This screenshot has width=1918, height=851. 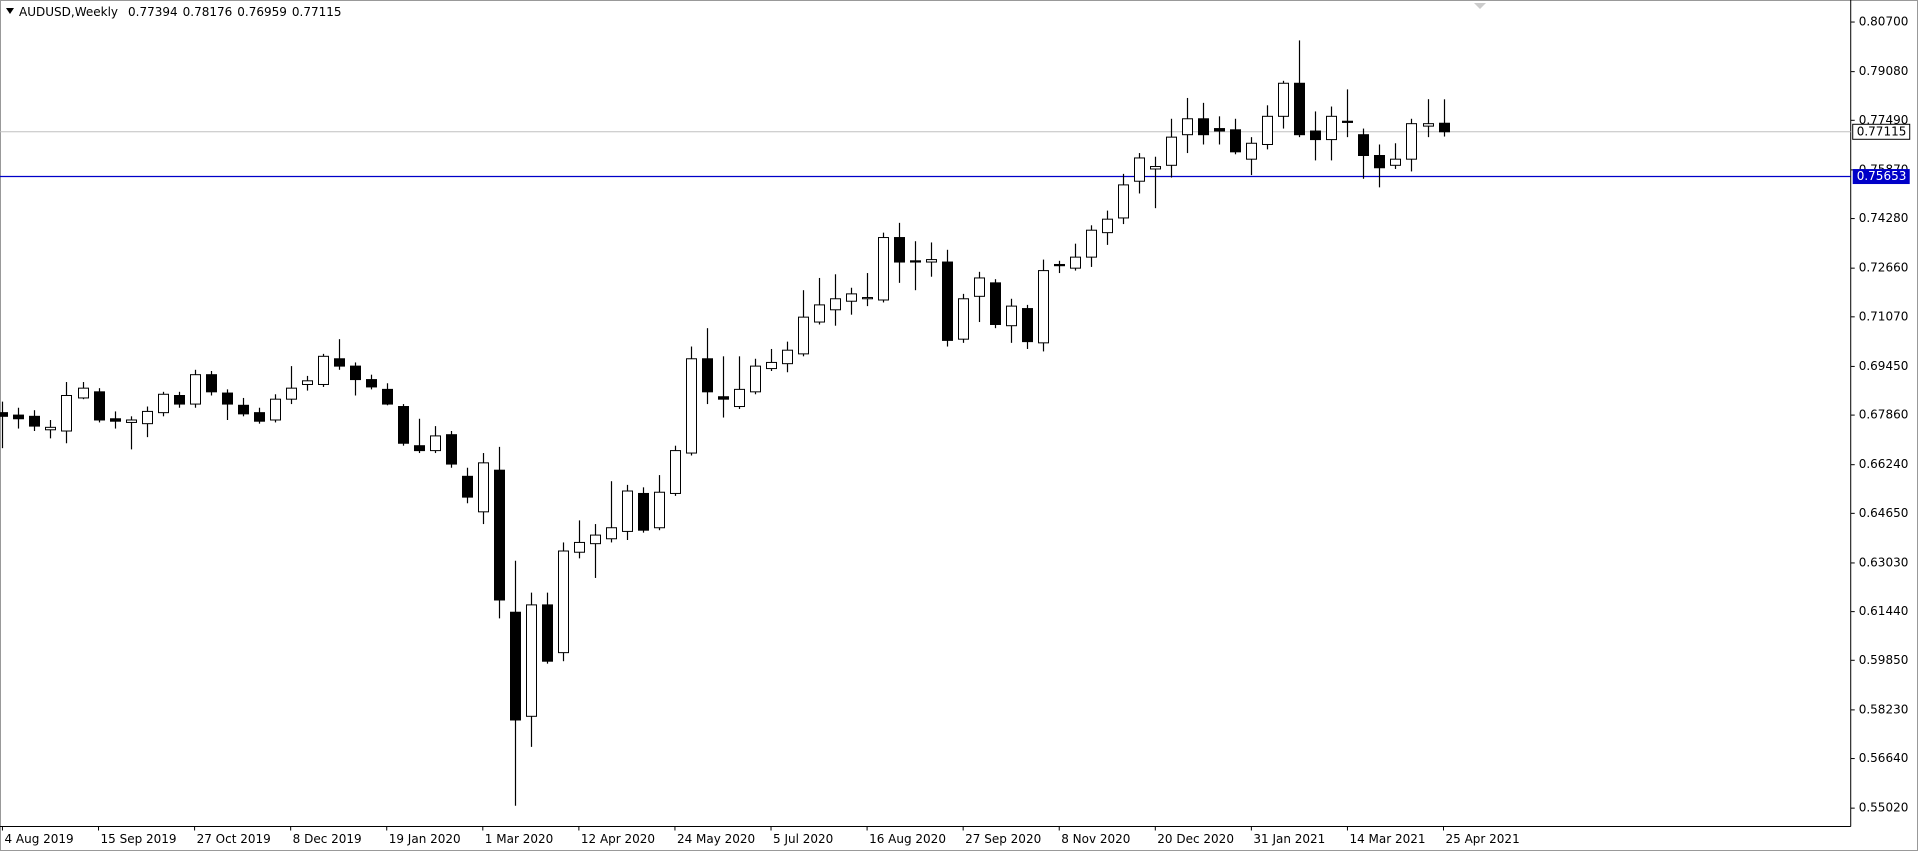 What do you see at coordinates (327, 839) in the screenshot?
I see `x-tick-label: 8 Dec 2019` at bounding box center [327, 839].